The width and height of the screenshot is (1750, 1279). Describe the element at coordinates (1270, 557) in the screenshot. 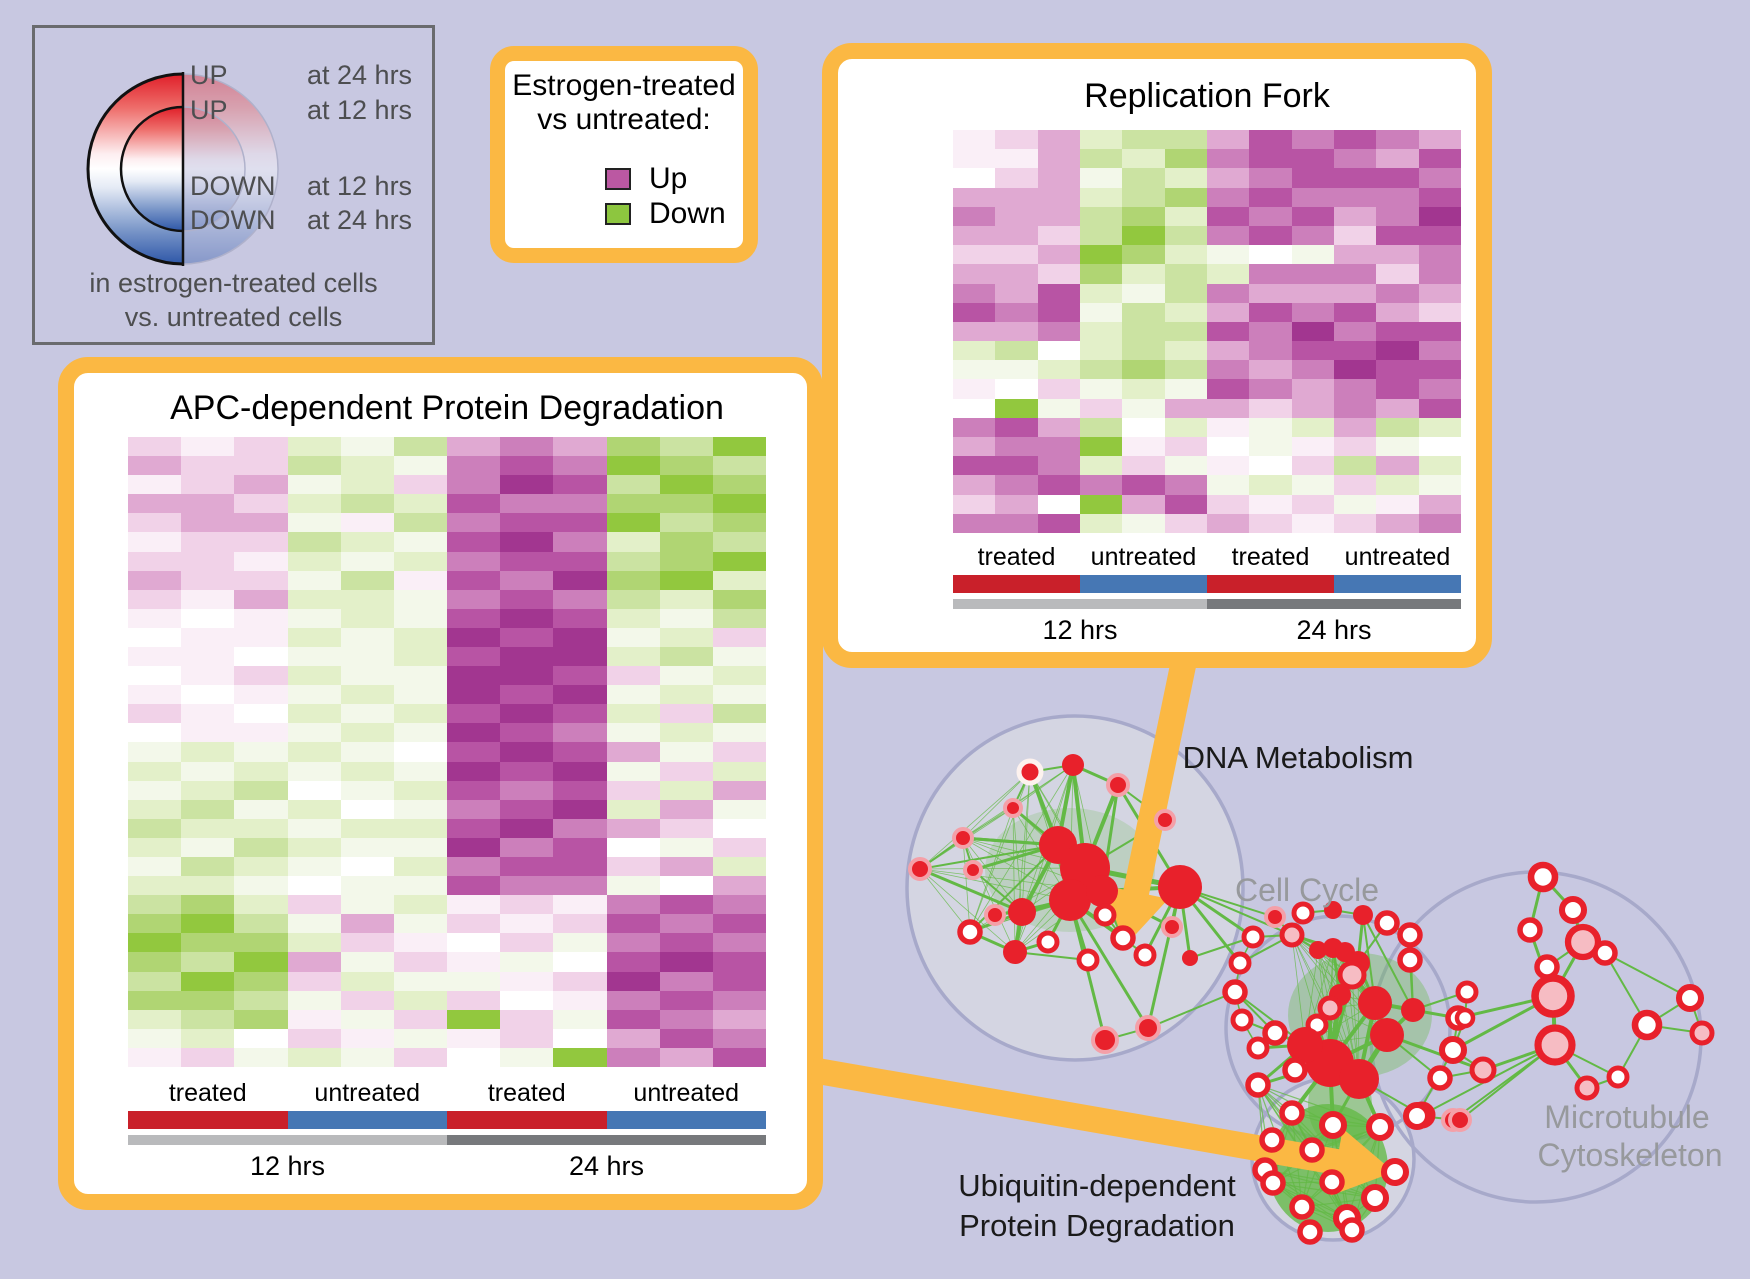

I see `condition-group-label: treated` at that location.